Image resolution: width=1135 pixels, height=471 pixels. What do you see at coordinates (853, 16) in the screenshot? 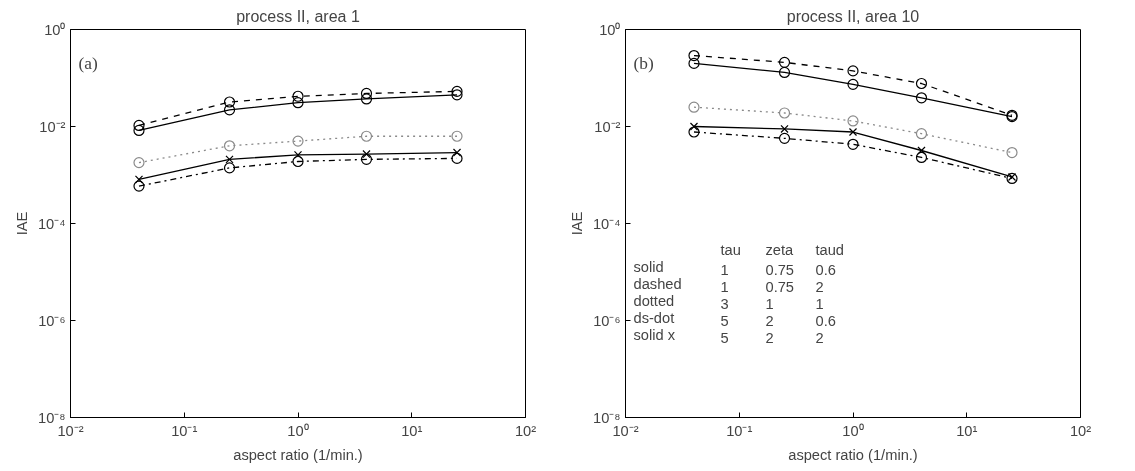
I see `chart-title: process II, area 10` at bounding box center [853, 16].